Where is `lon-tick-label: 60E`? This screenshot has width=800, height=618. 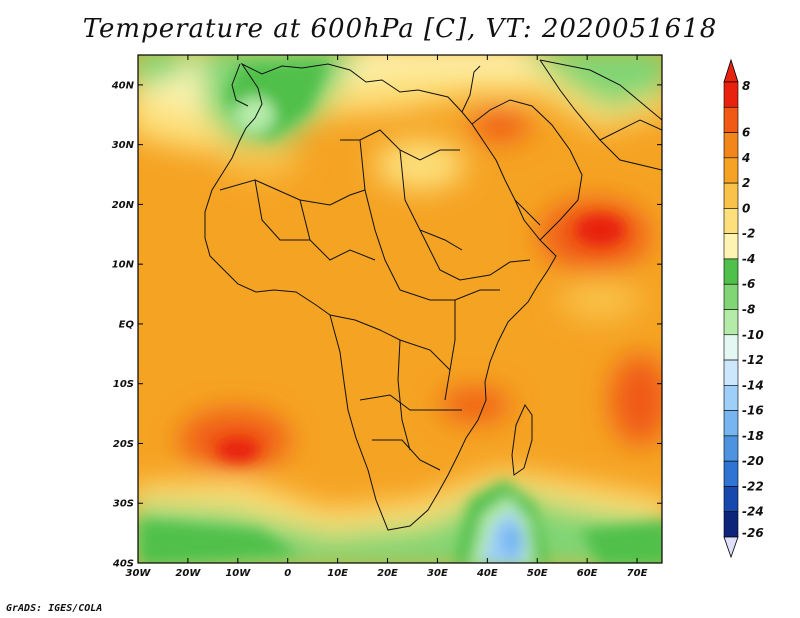
lon-tick-label: 60E is located at coordinates (587, 573).